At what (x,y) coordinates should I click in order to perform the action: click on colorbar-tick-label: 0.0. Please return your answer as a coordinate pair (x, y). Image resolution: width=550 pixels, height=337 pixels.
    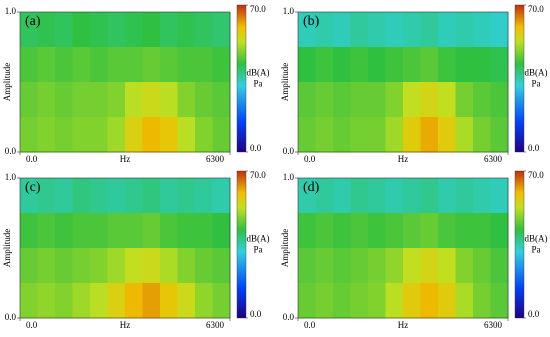
    Looking at the image, I should click on (534, 314).